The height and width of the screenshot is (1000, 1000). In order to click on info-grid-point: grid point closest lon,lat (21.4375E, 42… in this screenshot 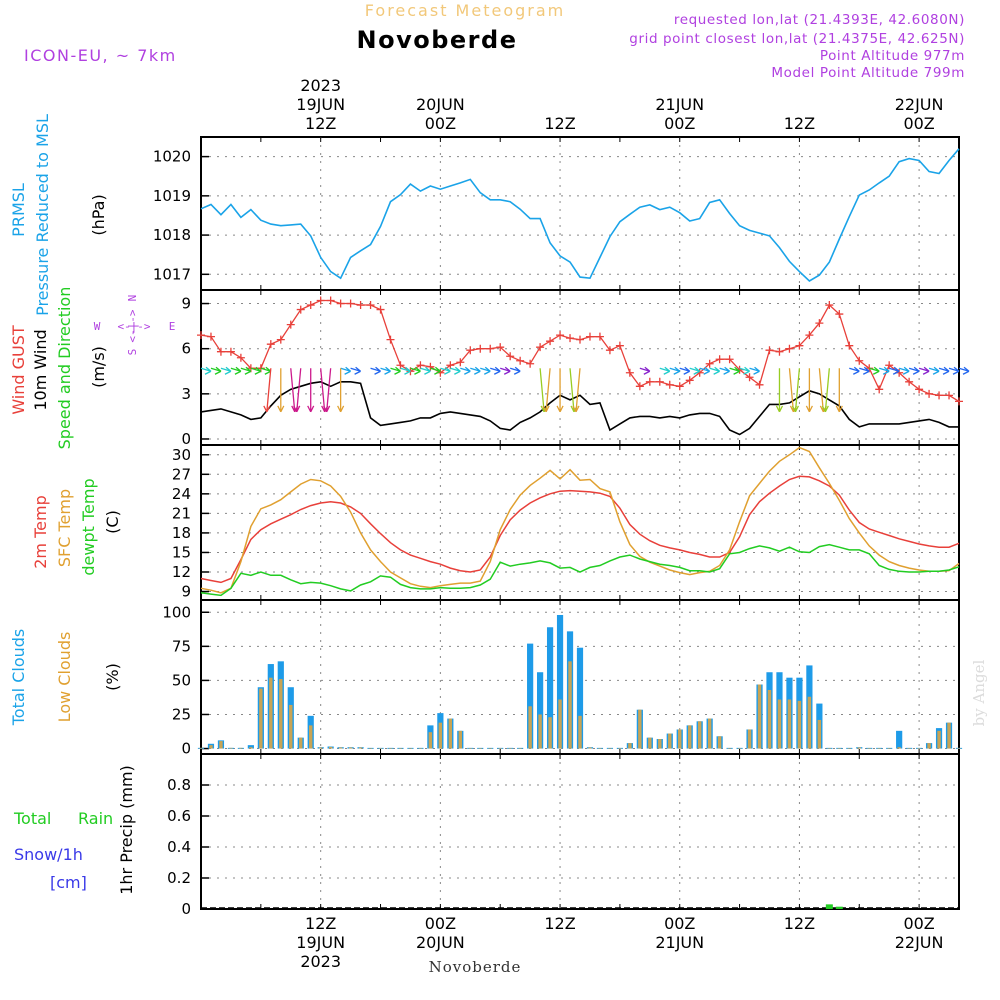, I will do `click(797, 39)`.